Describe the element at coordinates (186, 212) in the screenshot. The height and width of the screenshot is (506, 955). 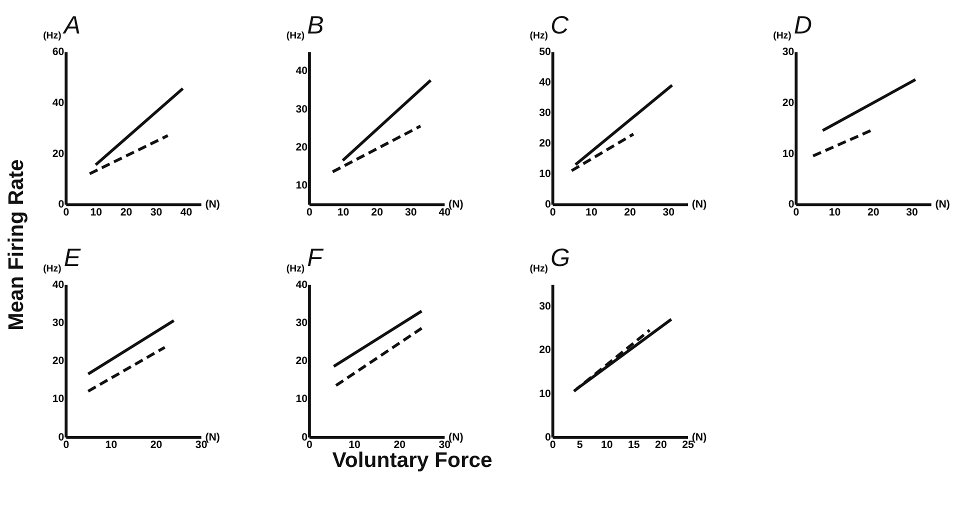
I see `x-tick-label: 40` at that location.